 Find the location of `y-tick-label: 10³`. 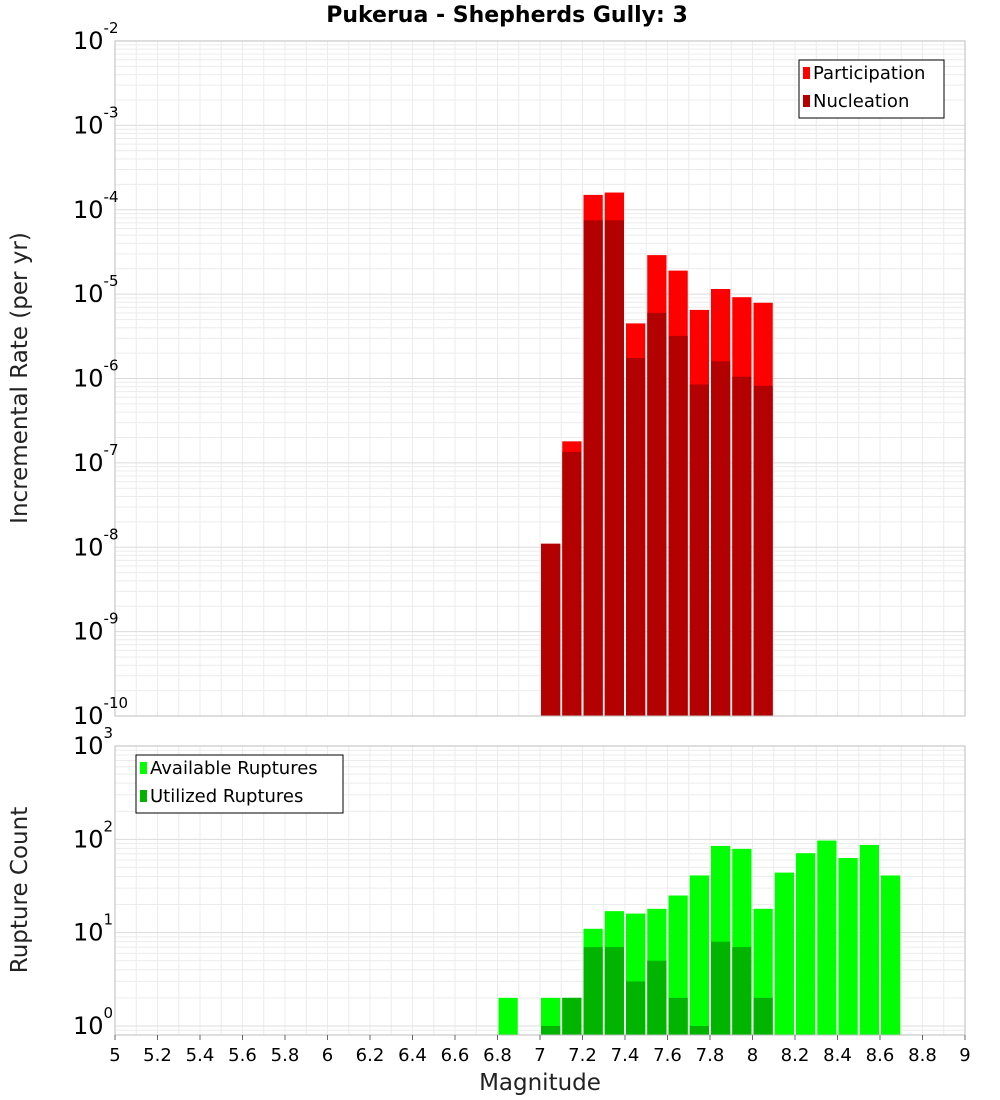

y-tick-label: 10³ is located at coordinates (93, 742).